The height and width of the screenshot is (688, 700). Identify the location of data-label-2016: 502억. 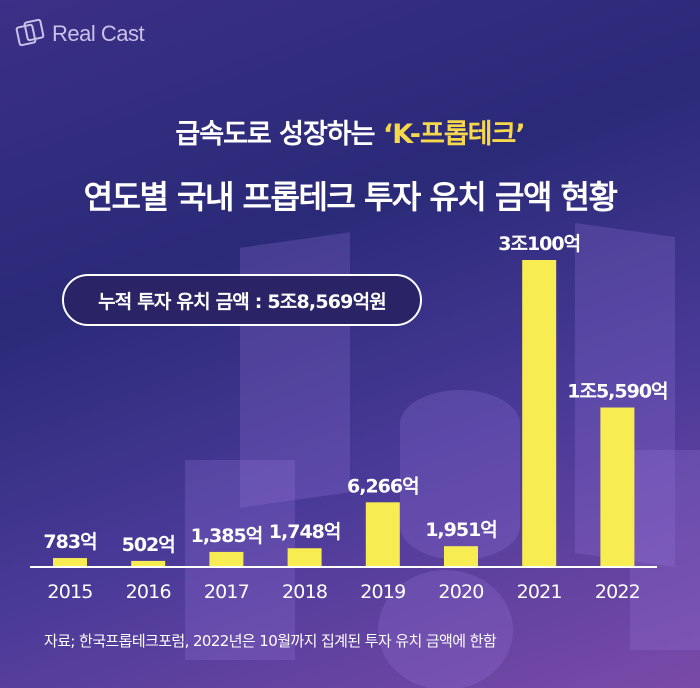
(148, 545).